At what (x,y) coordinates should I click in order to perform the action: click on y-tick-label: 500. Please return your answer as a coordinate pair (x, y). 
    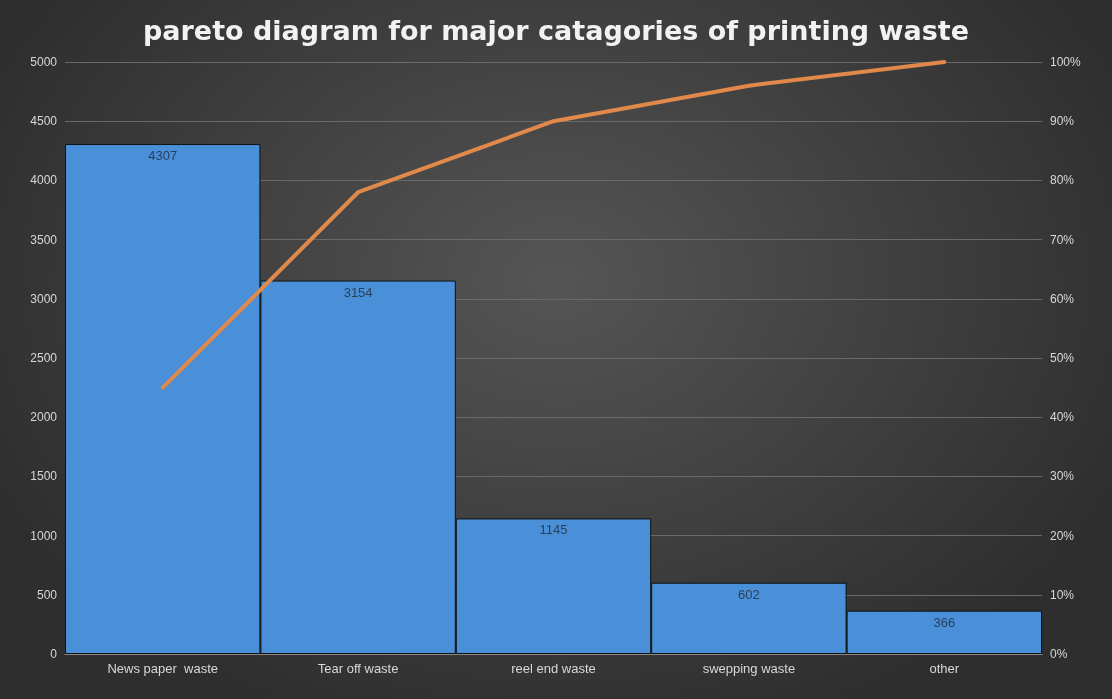
    Looking at the image, I should click on (47, 594).